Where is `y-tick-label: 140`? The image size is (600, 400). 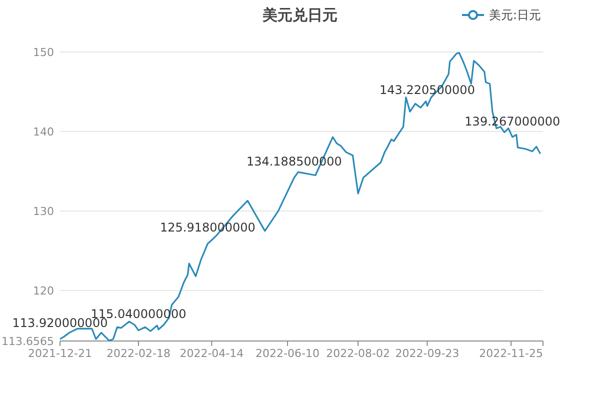
y-tick-label: 140 is located at coordinates (43, 132).